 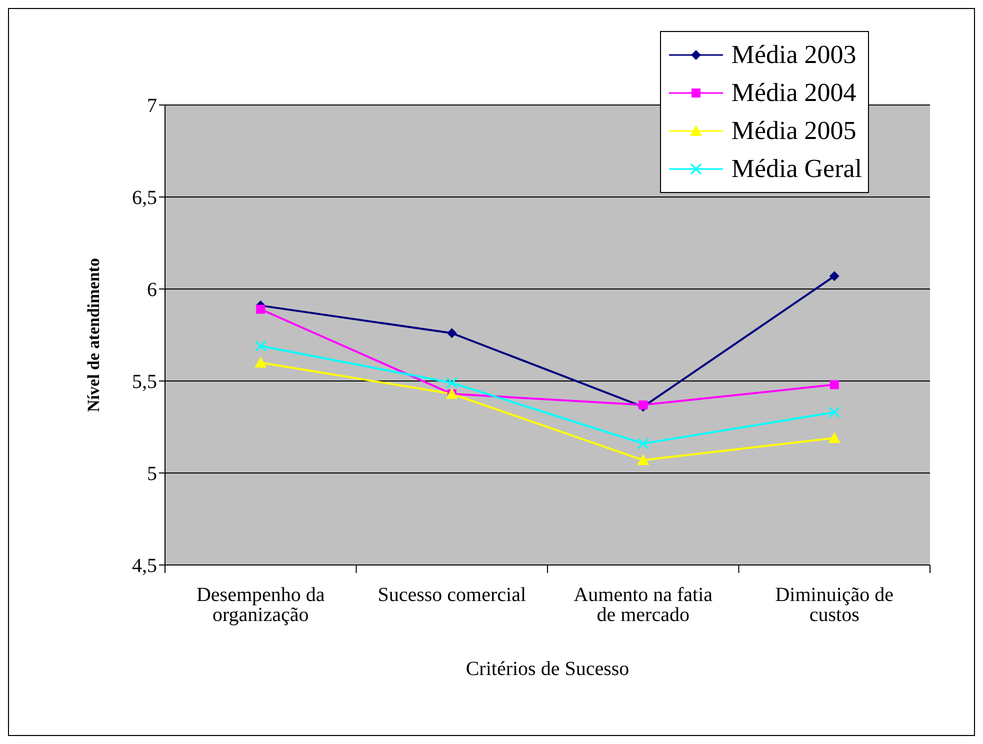 I want to click on legend-label: Média 2003, so click(x=793, y=55).